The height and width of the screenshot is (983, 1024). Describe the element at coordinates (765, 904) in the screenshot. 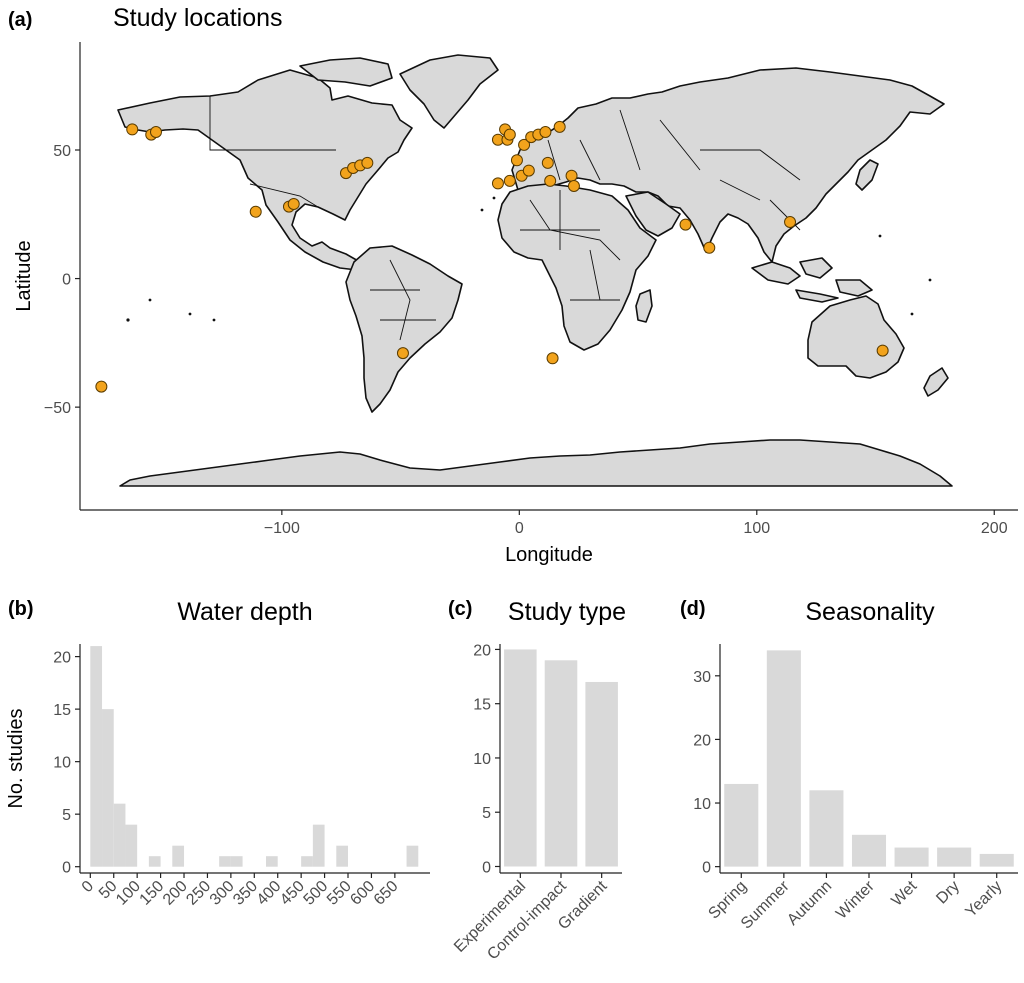

I see `season-x-tick-label: Summer` at that location.